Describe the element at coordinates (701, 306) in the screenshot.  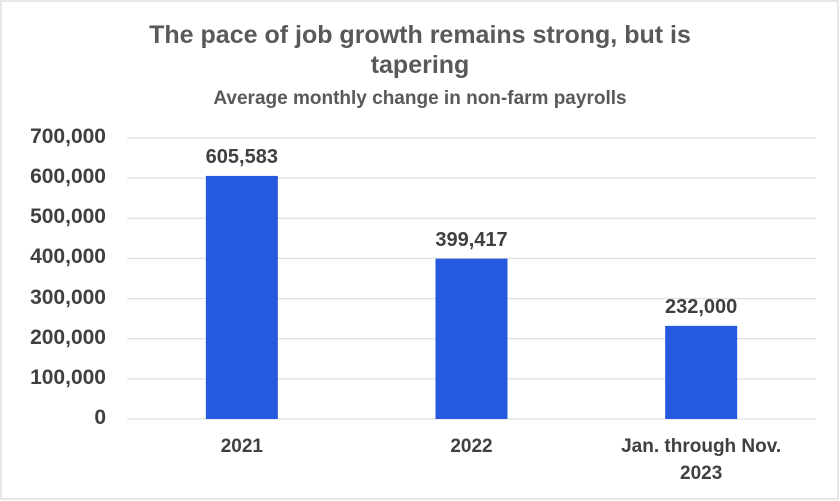
I see `data-label: 232,000` at that location.